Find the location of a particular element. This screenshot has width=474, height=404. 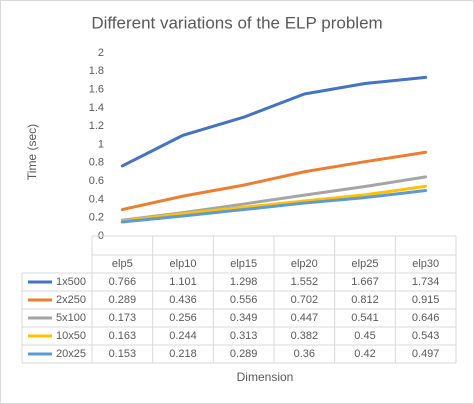

y-tick-label: 0.6 is located at coordinates (96, 181).